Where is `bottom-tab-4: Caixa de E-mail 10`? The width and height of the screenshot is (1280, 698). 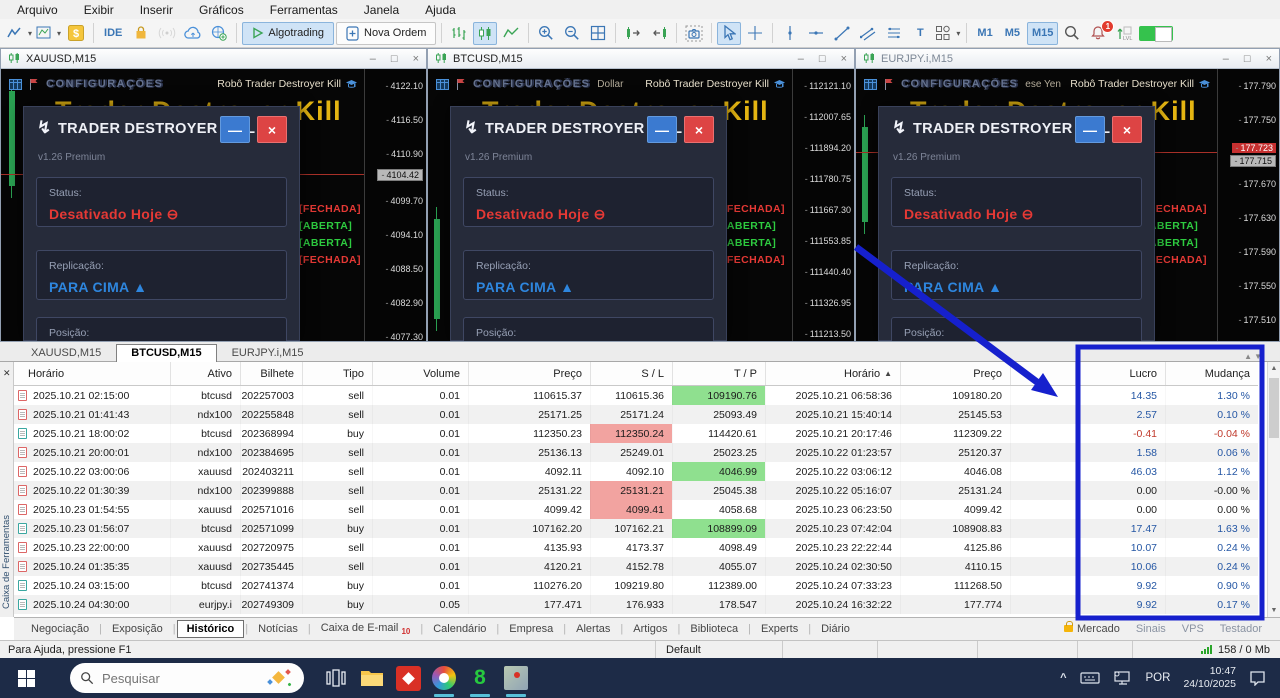 bottom-tab-4: Caixa de E-mail 10 is located at coordinates (365, 629).